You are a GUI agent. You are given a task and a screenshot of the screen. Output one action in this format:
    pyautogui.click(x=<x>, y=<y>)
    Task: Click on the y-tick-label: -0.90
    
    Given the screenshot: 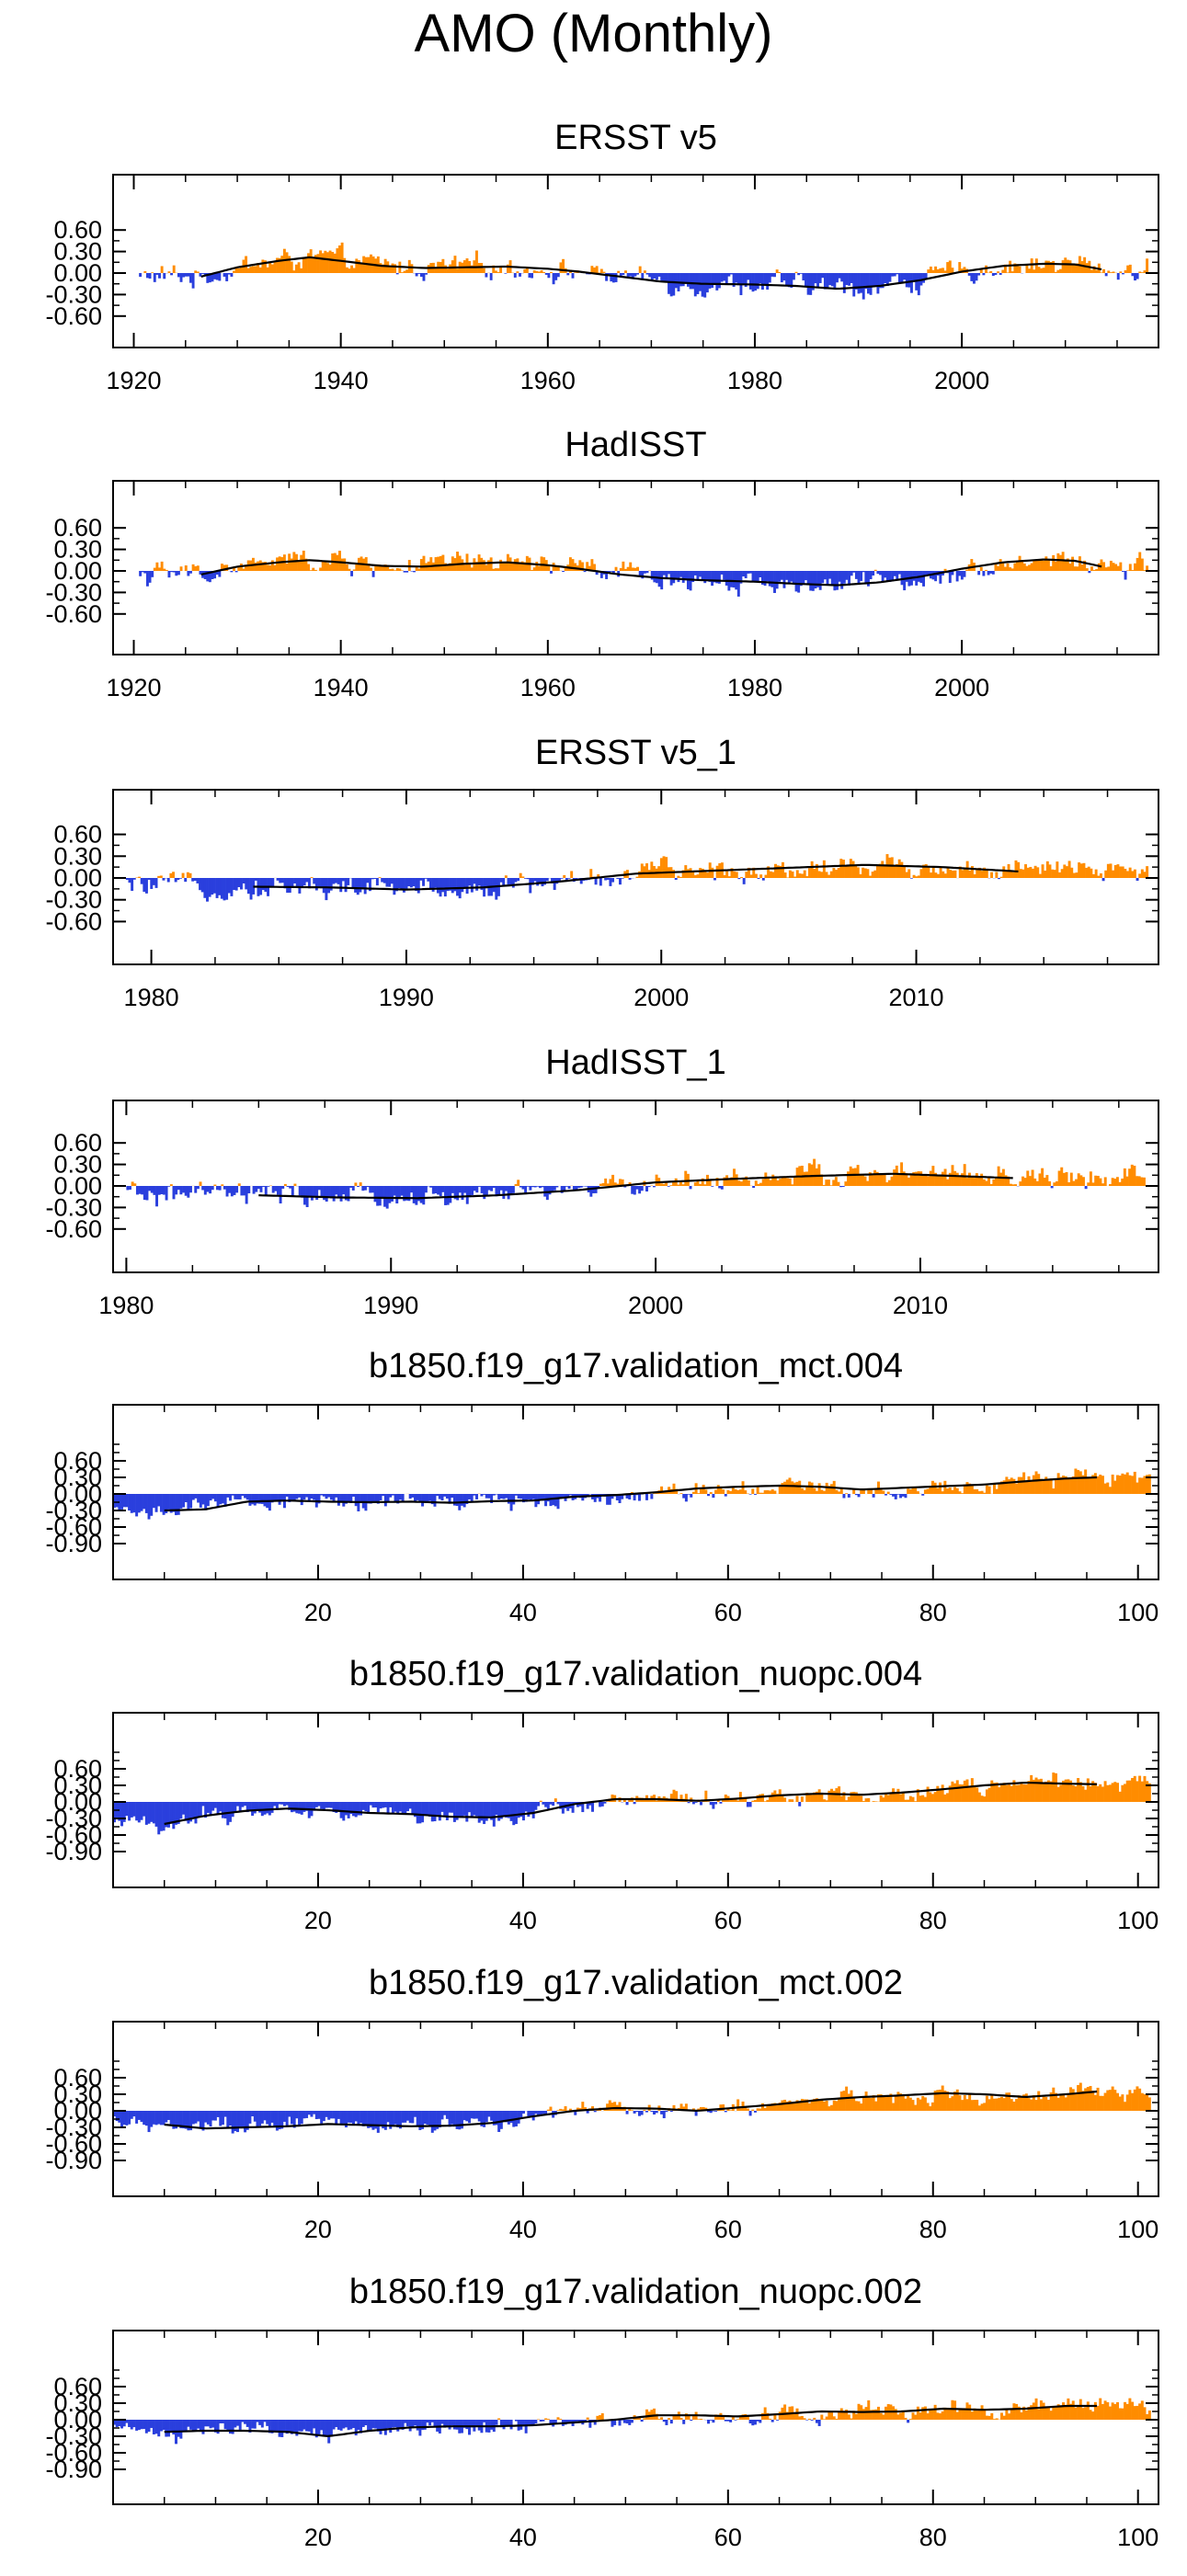 What is the action you would take?
    pyautogui.click(x=74, y=1543)
    